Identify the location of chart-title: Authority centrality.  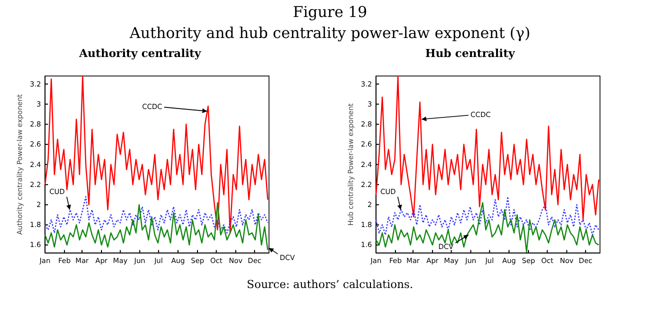
(140, 53).